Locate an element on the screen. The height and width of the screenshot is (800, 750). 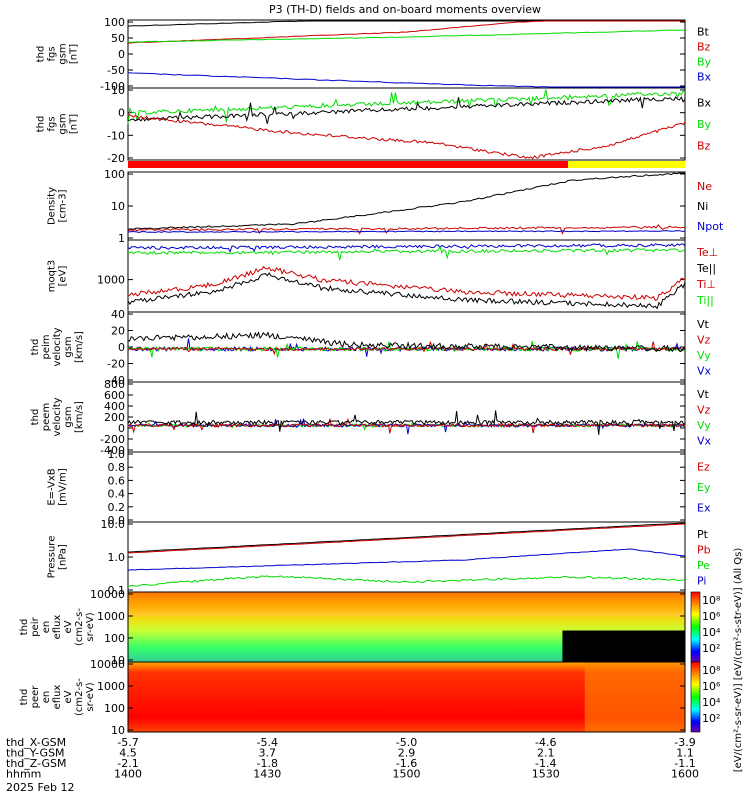
legend-fgs_dsl-1: By is located at coordinates (704, 124).